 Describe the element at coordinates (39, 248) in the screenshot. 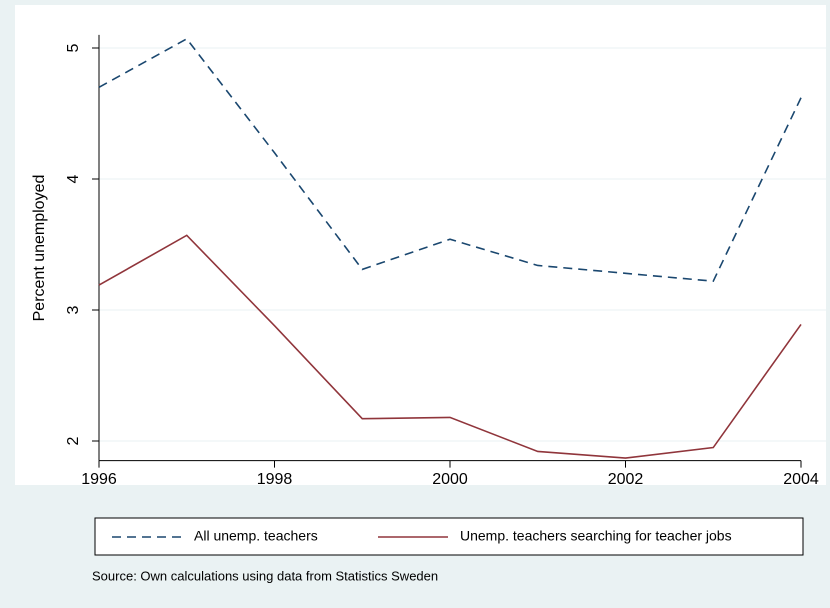

I see `y-axis-title: Percent unemployed` at that location.